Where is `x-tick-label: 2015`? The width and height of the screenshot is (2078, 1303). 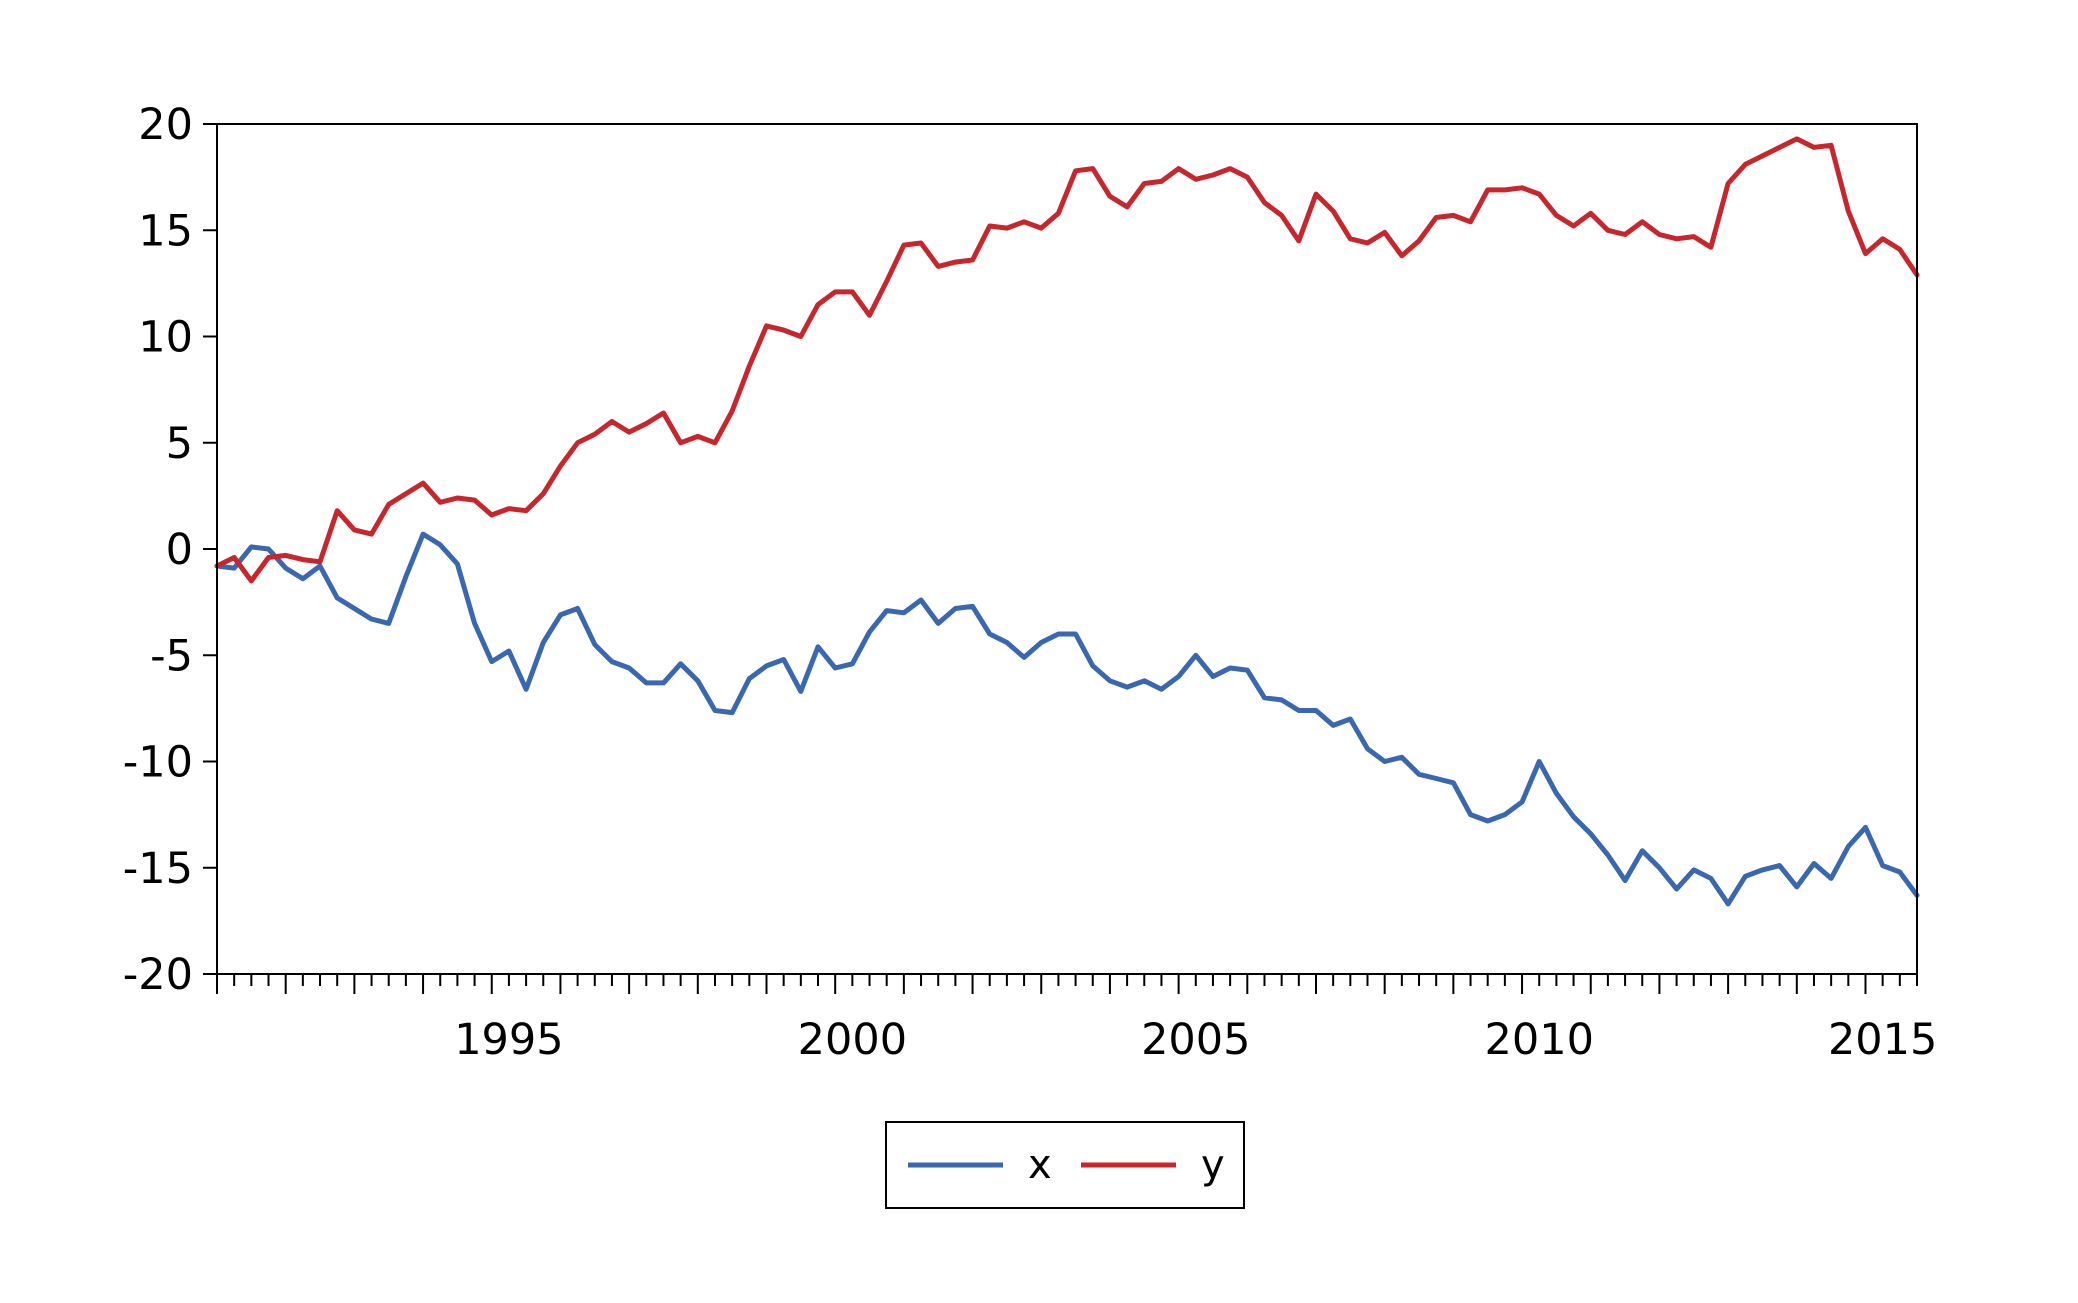
x-tick-label: 2015 is located at coordinates (1882, 1040).